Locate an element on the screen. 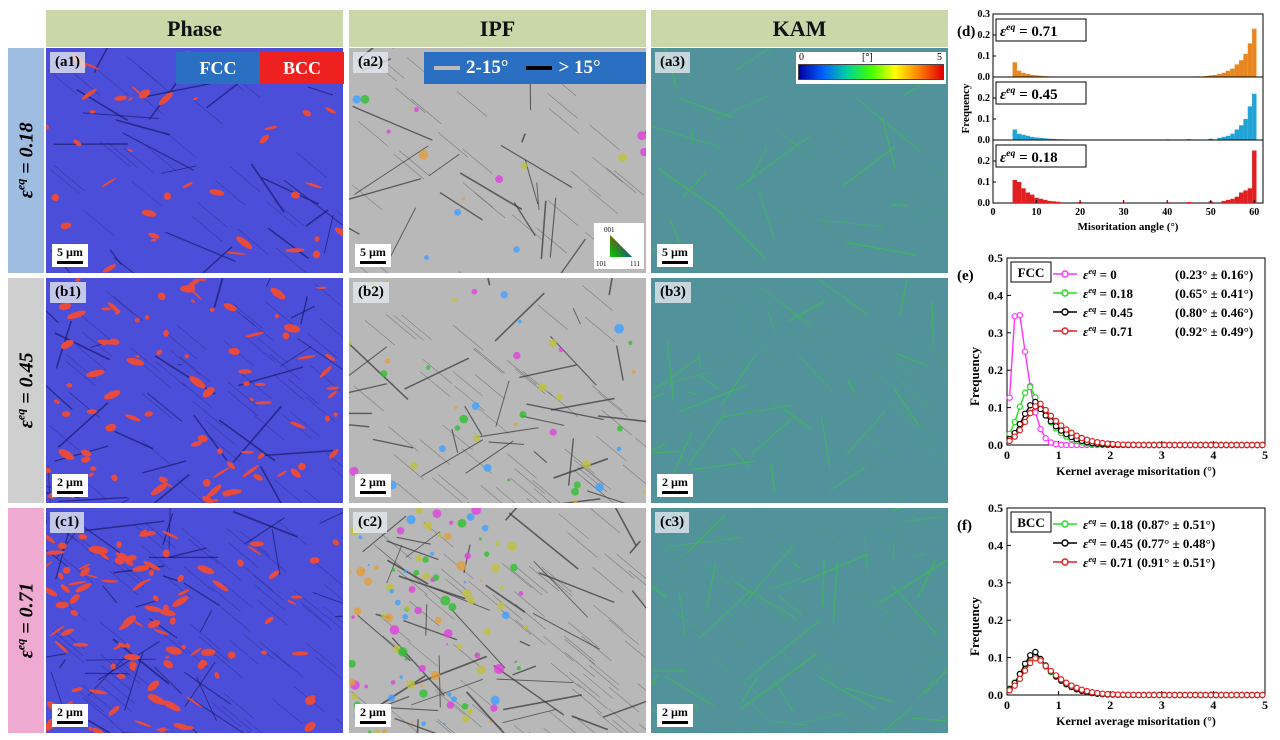 The image size is (1280, 740). y-tick-label: 0.0 is located at coordinates (995, 695).